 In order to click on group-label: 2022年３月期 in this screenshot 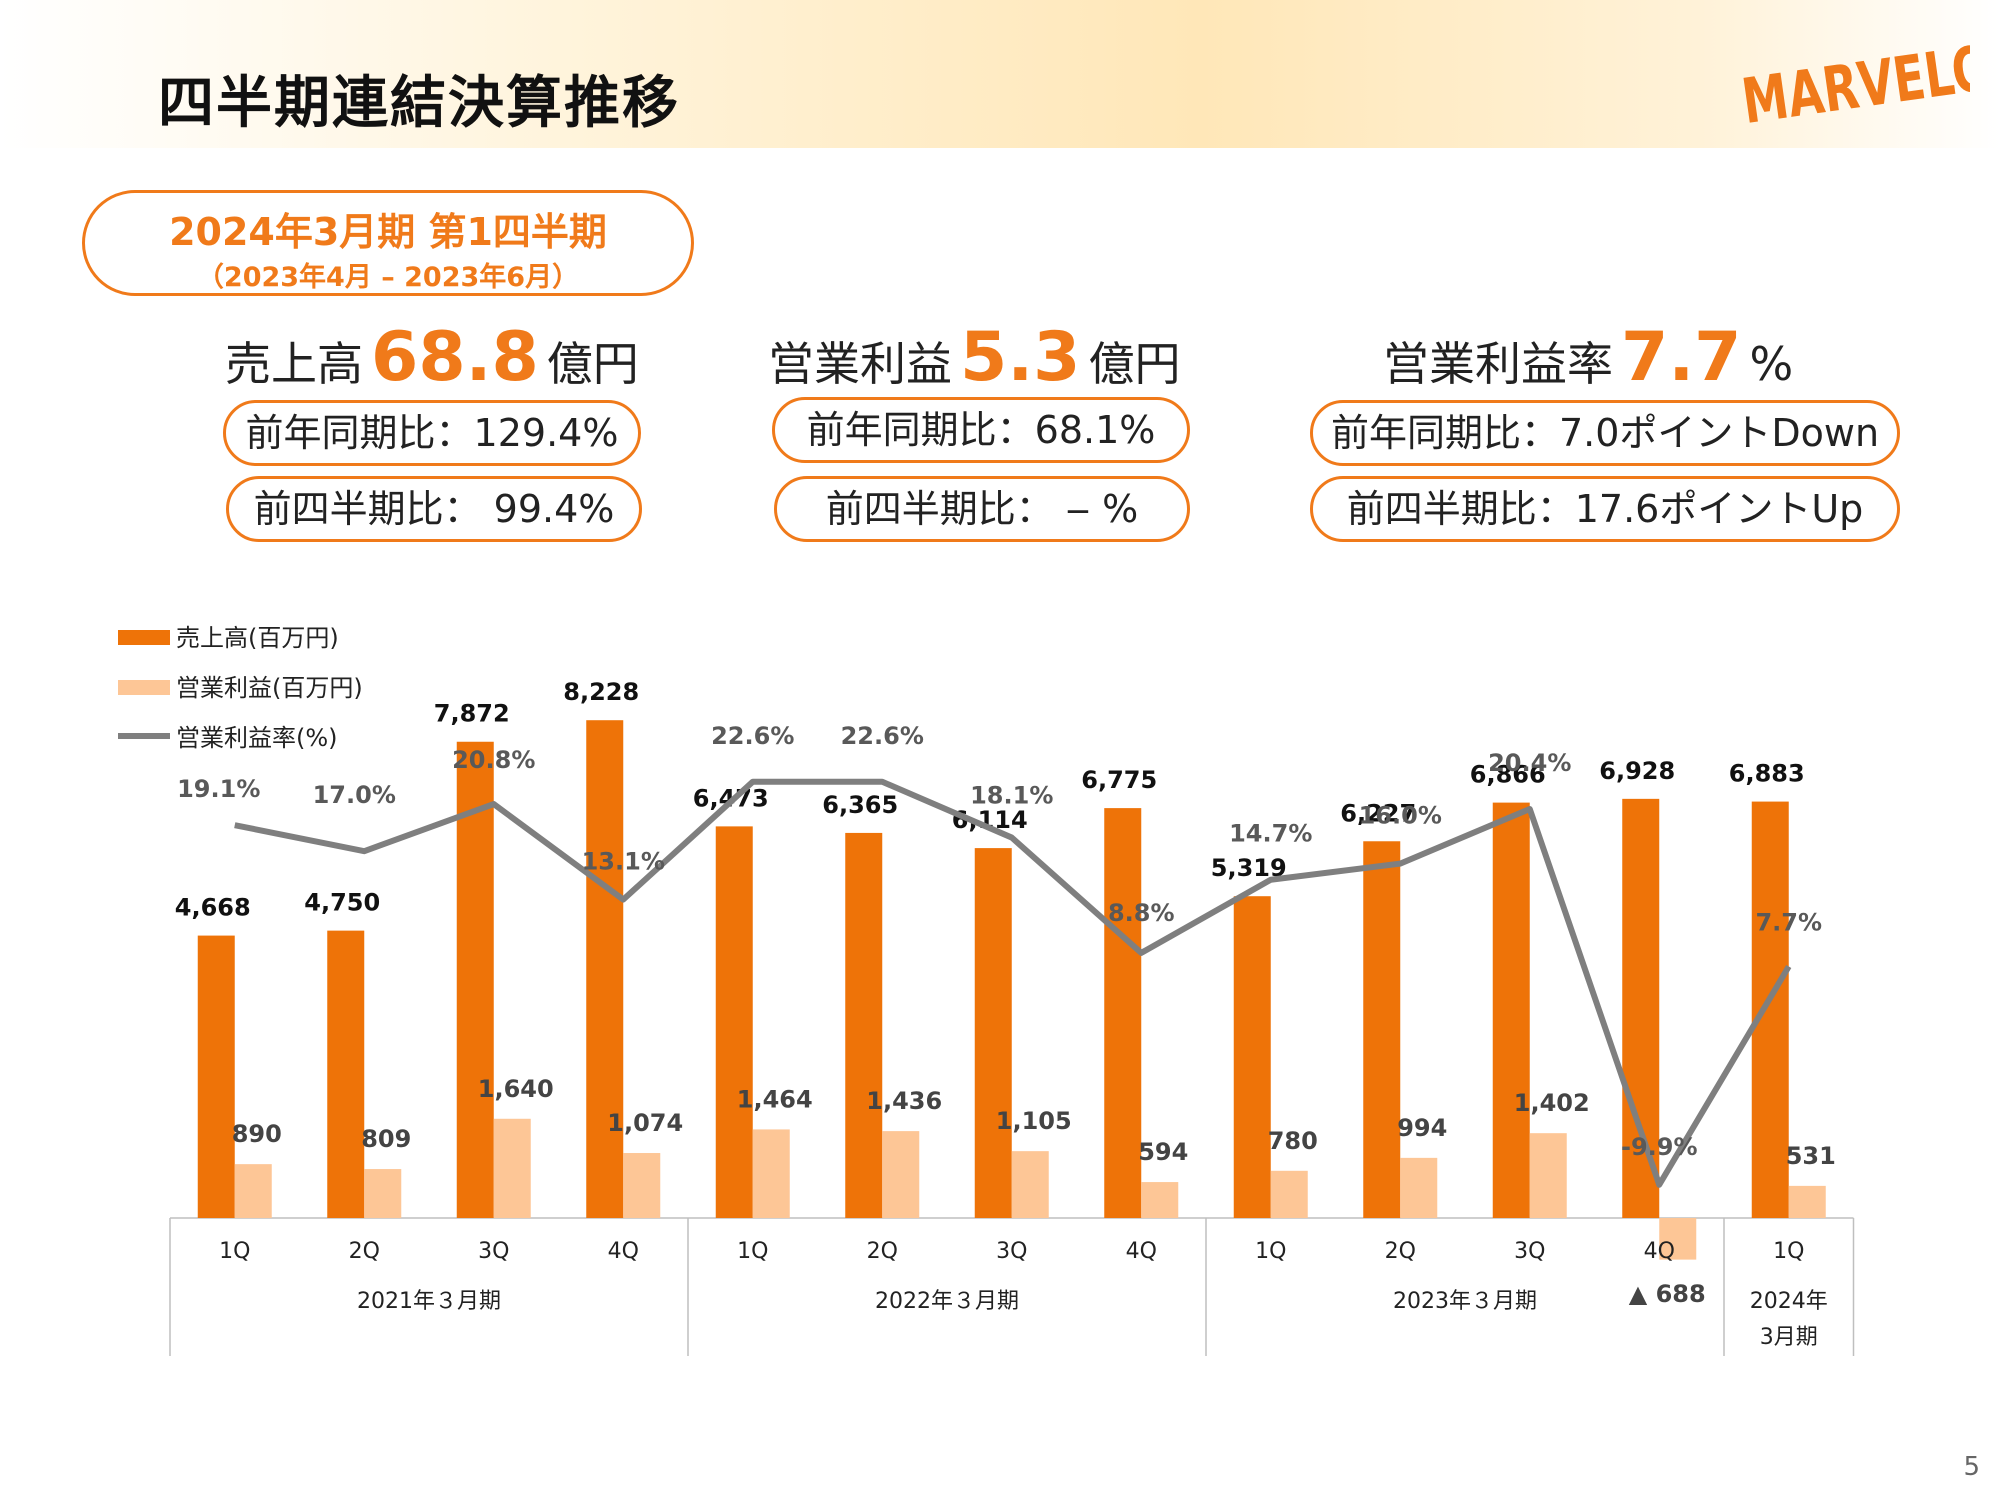, I will do `click(947, 1301)`.